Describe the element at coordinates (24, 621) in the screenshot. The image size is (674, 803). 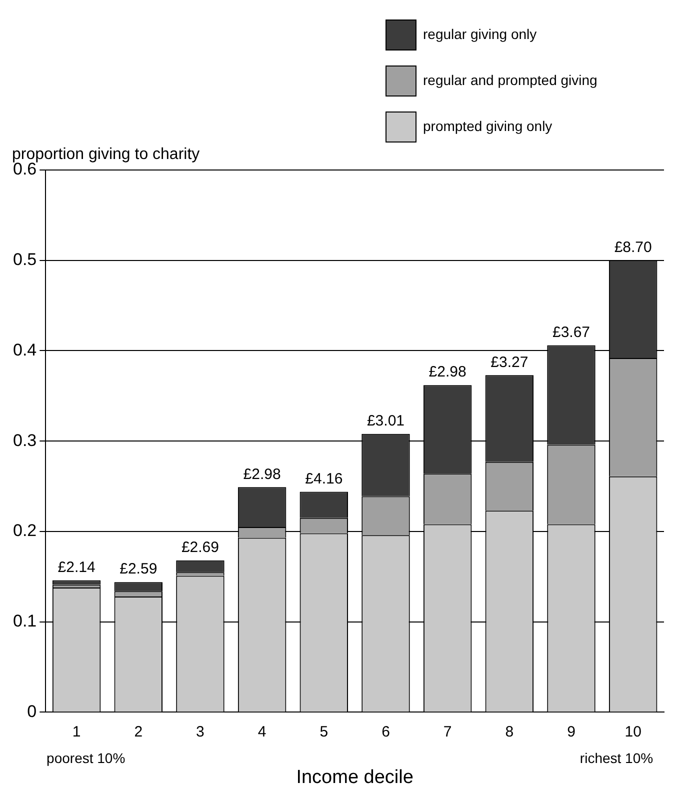
I see `y-tick-label: 0.1` at that location.